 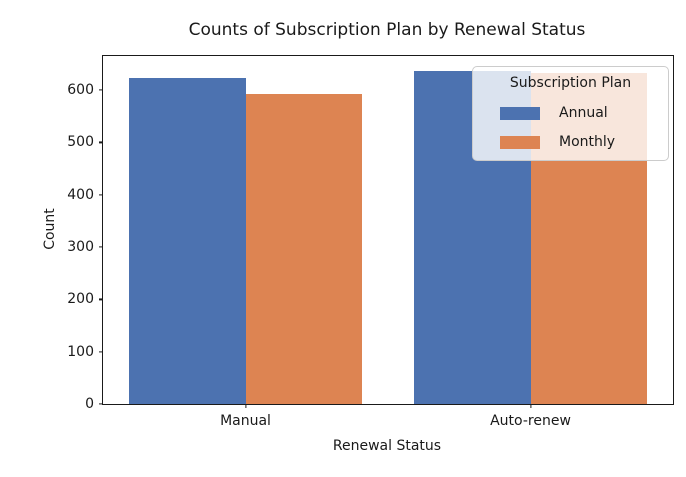 What do you see at coordinates (80, 142) in the screenshot?
I see `y-tick-label-500: 500` at bounding box center [80, 142].